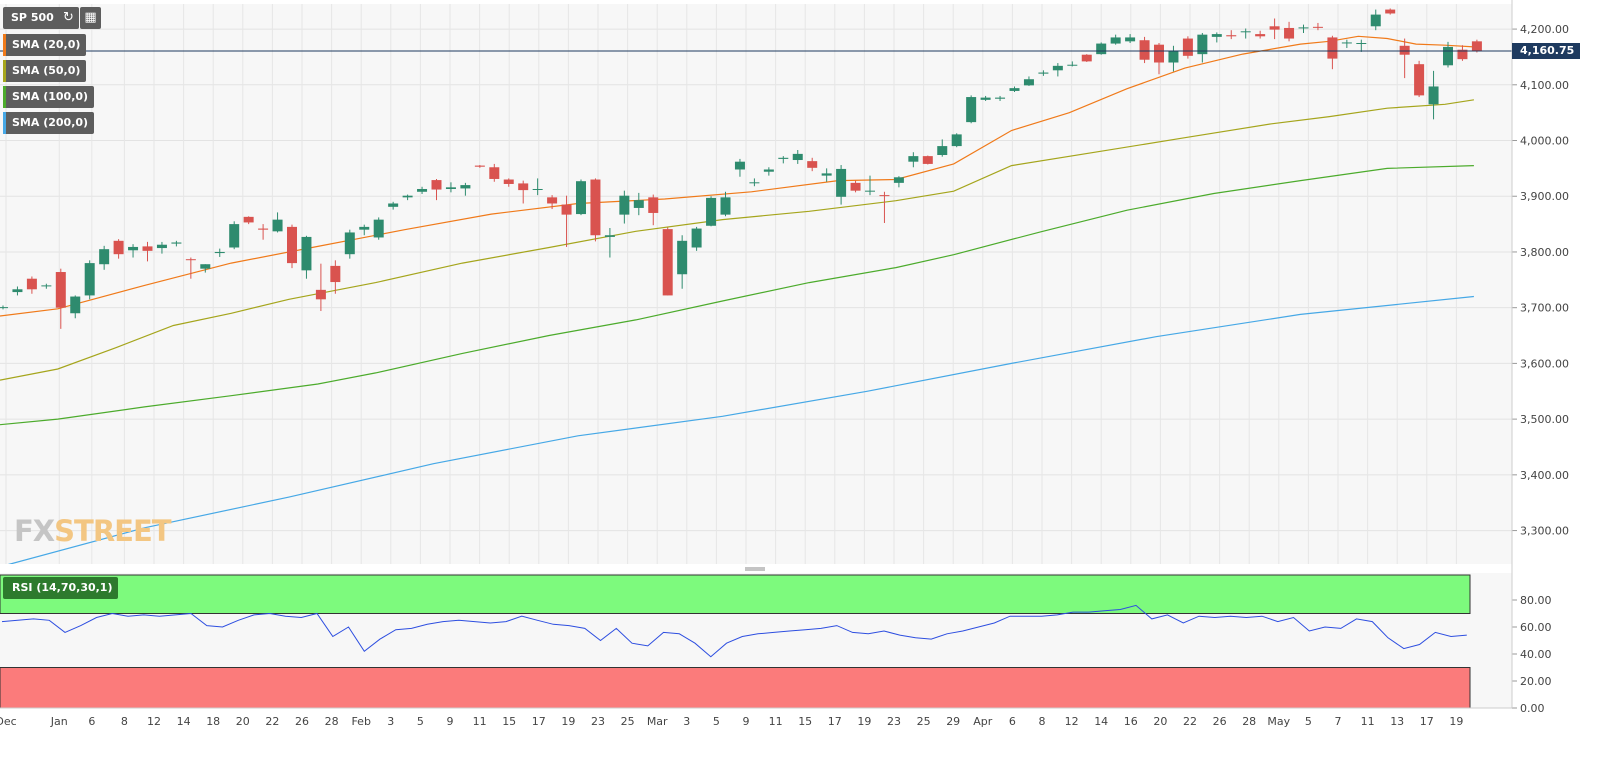 The width and height of the screenshot is (1617, 766). What do you see at coordinates (272, 721) in the screenshot?
I see `x-tick-label: 22` at bounding box center [272, 721].